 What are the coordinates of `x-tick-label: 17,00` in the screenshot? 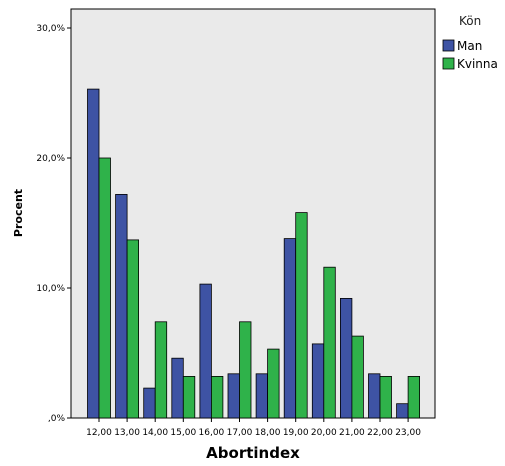 It's located at (240, 433).